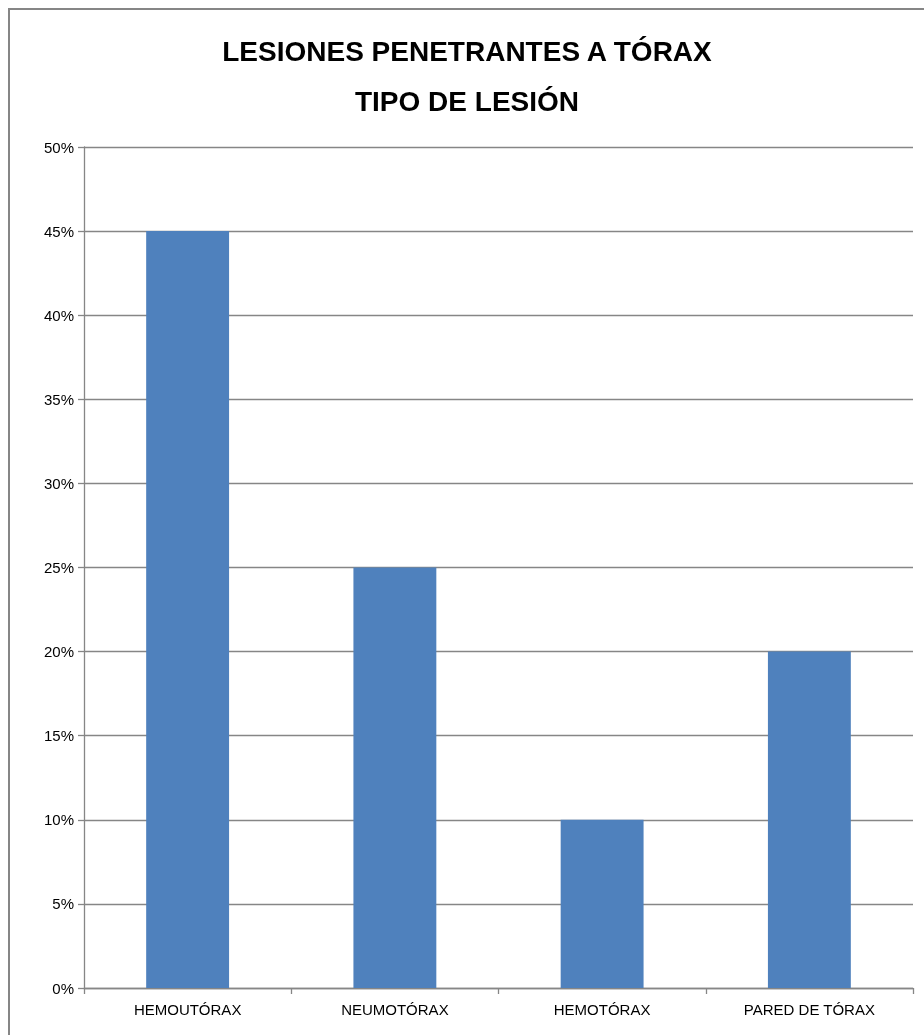  What do you see at coordinates (58, 315) in the screenshot?
I see `y-tick-label: 40%` at bounding box center [58, 315].